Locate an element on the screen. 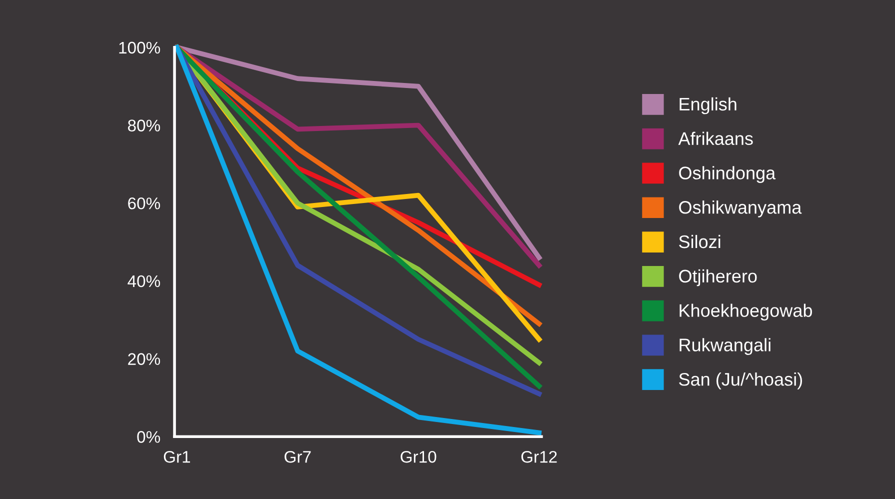 The height and width of the screenshot is (499, 895). legend-label: Otjiherero is located at coordinates (718, 277).